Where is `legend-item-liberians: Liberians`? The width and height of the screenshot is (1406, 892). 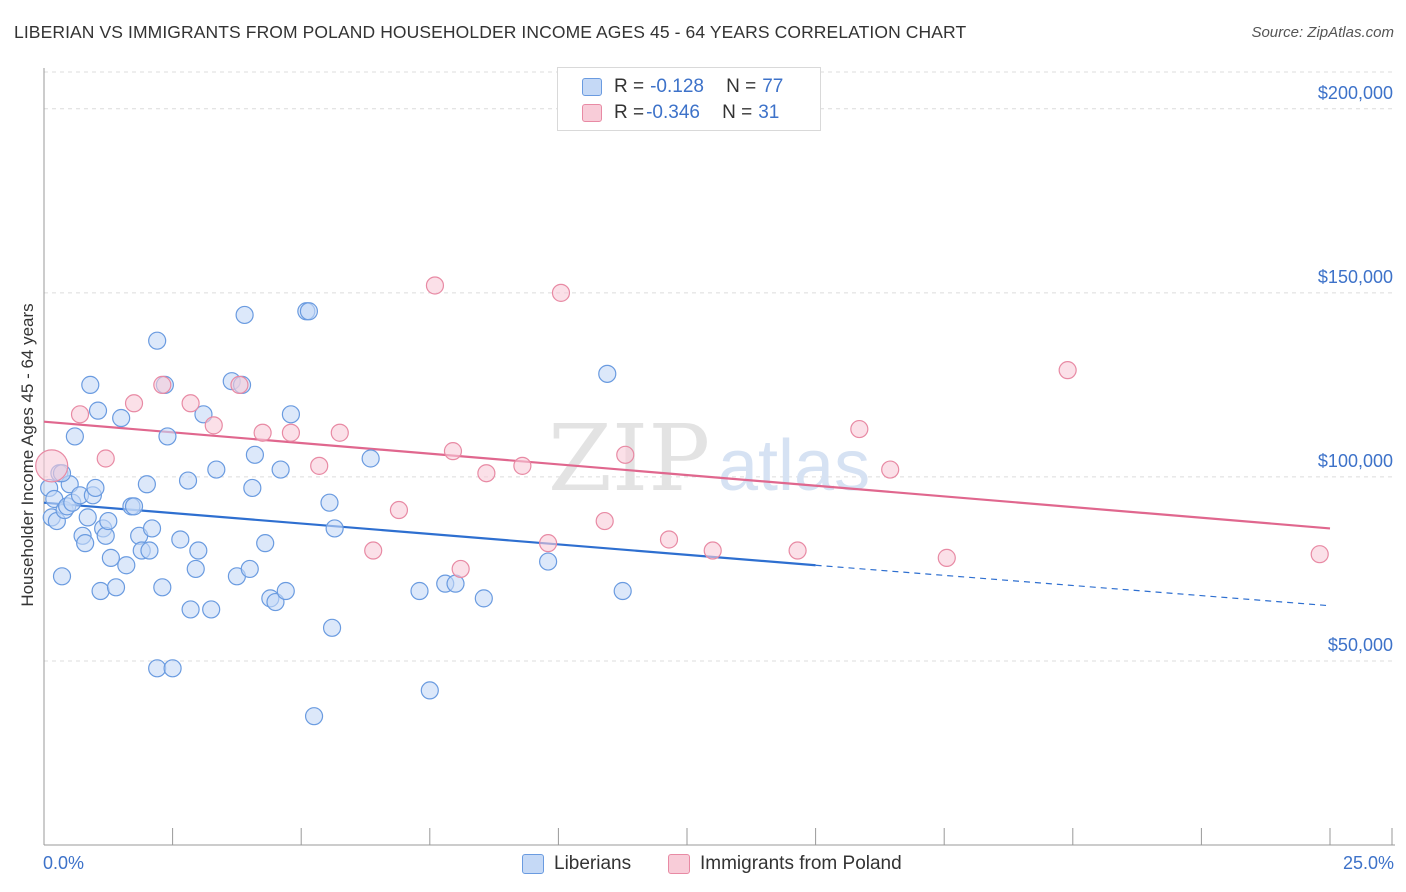
legend-item-liberians: Liberians is located at coordinates (576, 864).